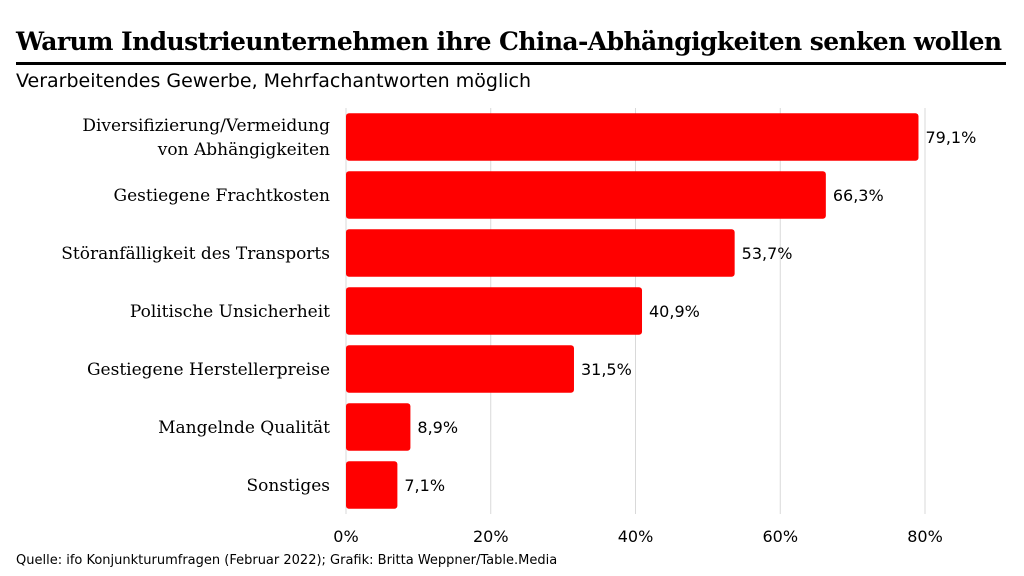  Describe the element at coordinates (780, 536) in the screenshot. I see `x-tick-label: 60%` at that location.